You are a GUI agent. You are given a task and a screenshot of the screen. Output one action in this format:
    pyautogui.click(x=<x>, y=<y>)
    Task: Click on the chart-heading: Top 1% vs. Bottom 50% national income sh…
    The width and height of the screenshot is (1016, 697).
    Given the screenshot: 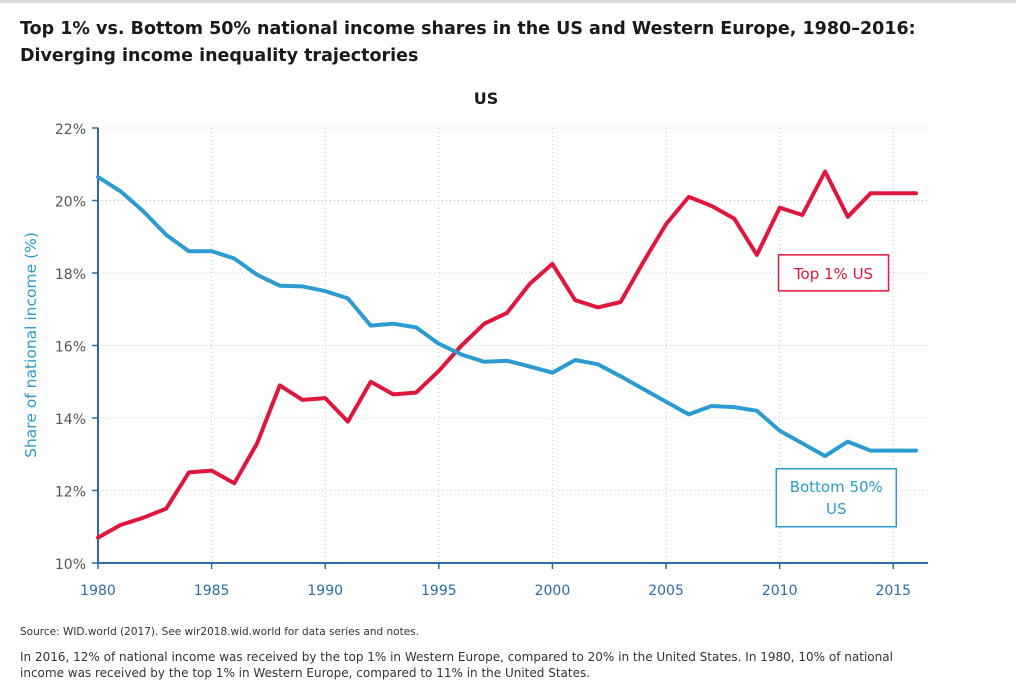 What is the action you would take?
    pyautogui.click(x=510, y=43)
    